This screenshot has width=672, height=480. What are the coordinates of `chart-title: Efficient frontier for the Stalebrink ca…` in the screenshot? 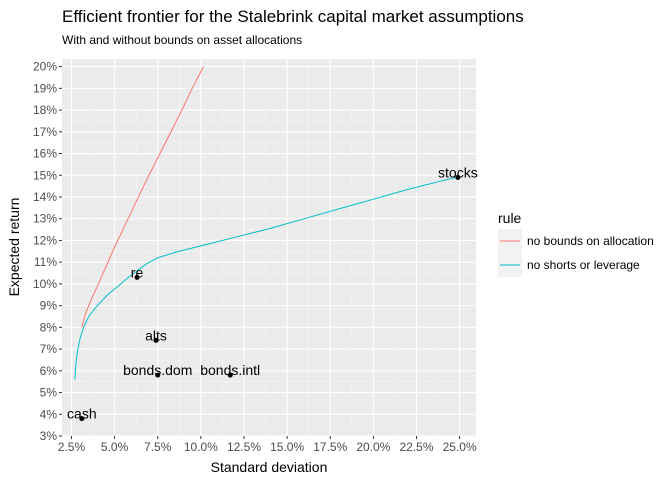 It's located at (293, 16).